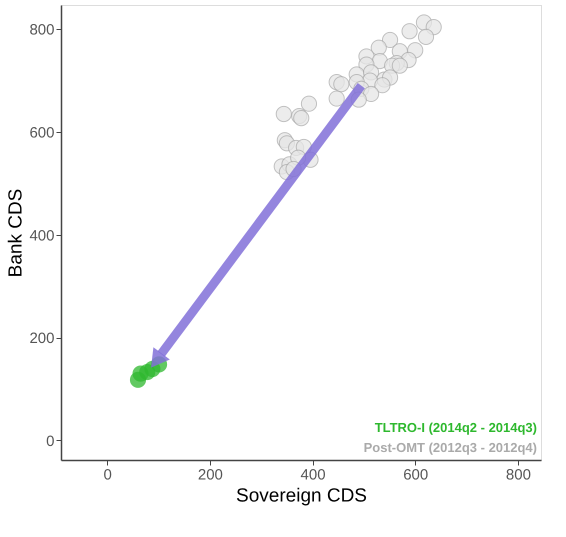 The width and height of the screenshot is (566, 537). What do you see at coordinates (518, 475) in the screenshot?
I see `x-tick-label: 800` at bounding box center [518, 475].